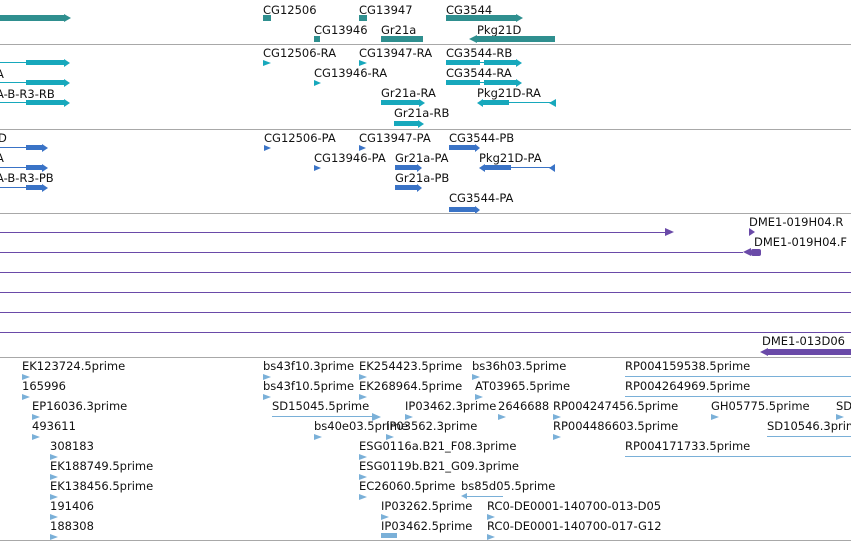 The image size is (851, 541). What do you see at coordinates (102, 486) in the screenshot?
I see `est-label: EK138456.5prime` at bounding box center [102, 486].